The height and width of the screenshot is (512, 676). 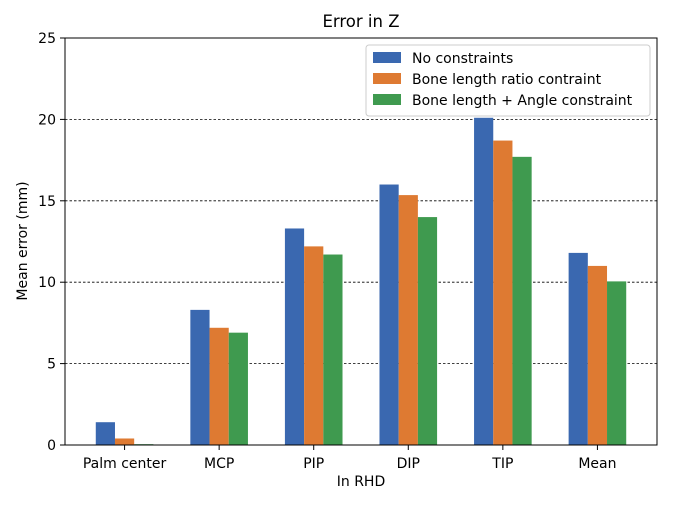 What do you see at coordinates (125, 464) in the screenshot?
I see `x-tick-label-0: Palm center` at bounding box center [125, 464].